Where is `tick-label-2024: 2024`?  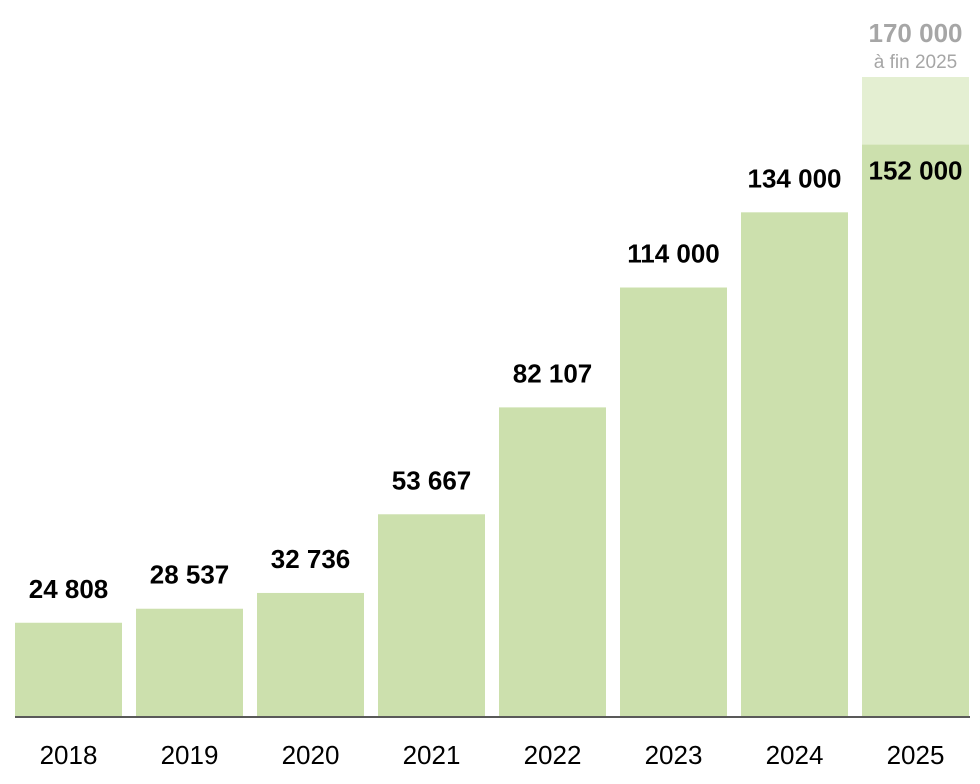 tick-label-2024: 2024 is located at coordinates (795, 755).